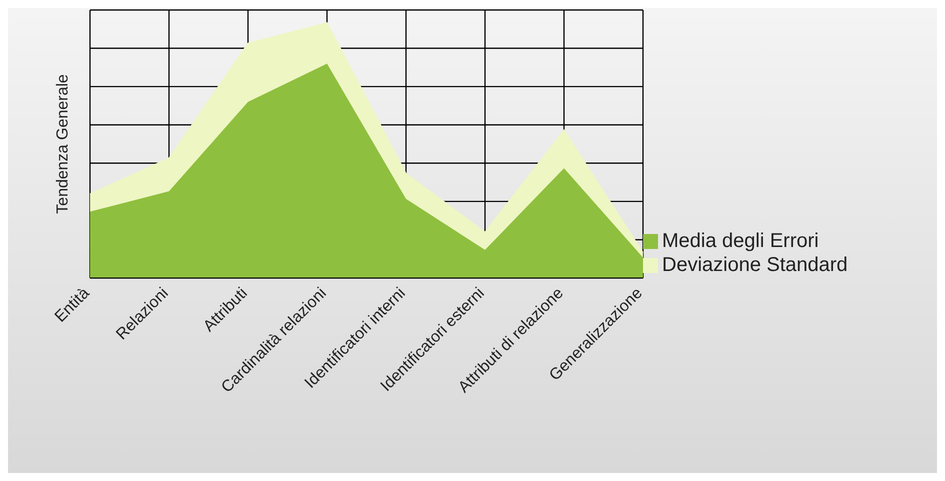 The width and height of the screenshot is (945, 481). I want to click on legend-label: Media degli Errori, so click(740, 241).